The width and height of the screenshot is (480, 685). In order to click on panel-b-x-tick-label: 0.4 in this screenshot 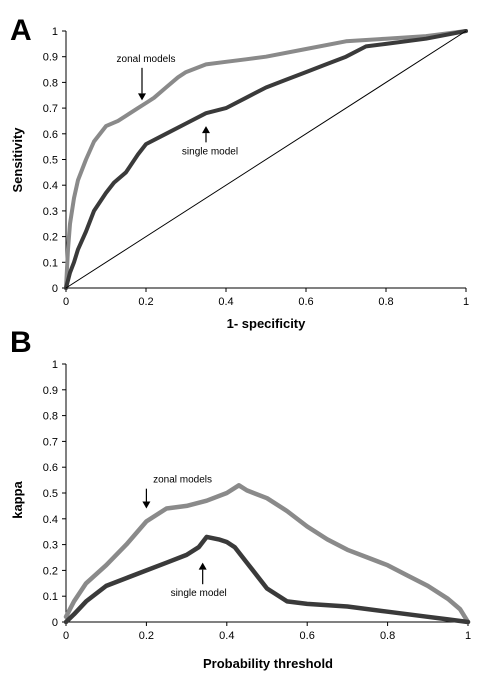, I will do `click(226, 636)`.